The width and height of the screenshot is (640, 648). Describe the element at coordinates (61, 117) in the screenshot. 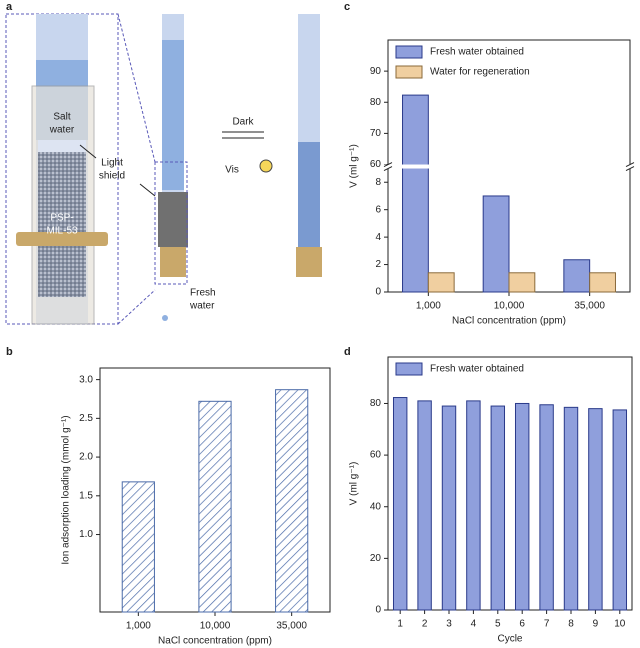

I see `label: Salt` at that location.